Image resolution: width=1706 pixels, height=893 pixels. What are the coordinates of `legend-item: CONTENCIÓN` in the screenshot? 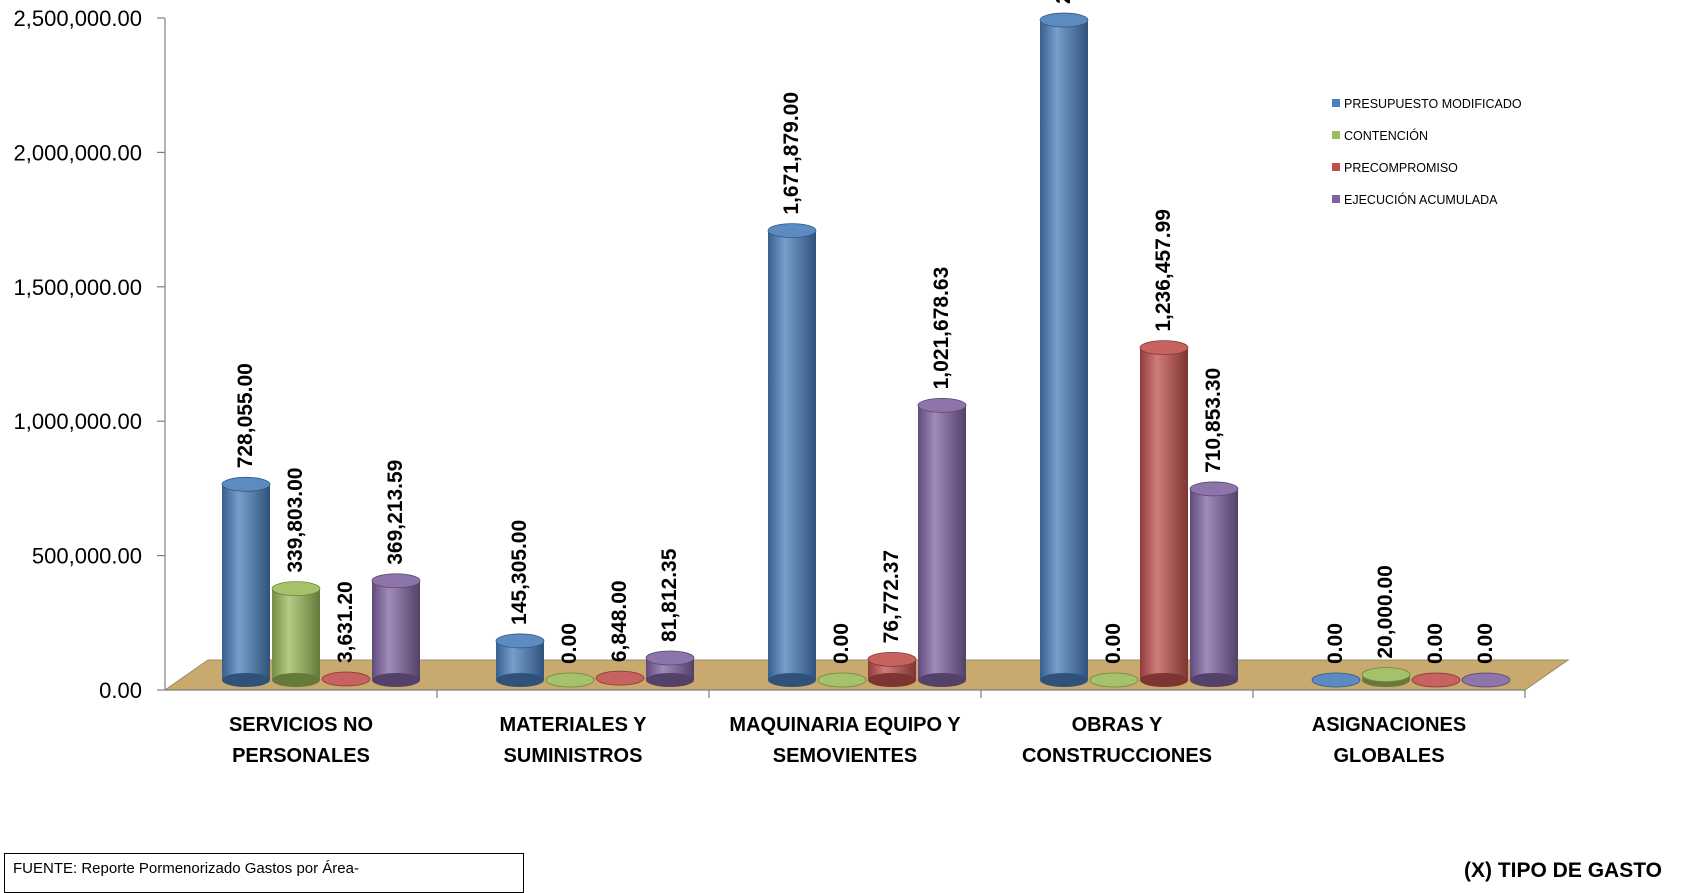 It's located at (1380, 135).